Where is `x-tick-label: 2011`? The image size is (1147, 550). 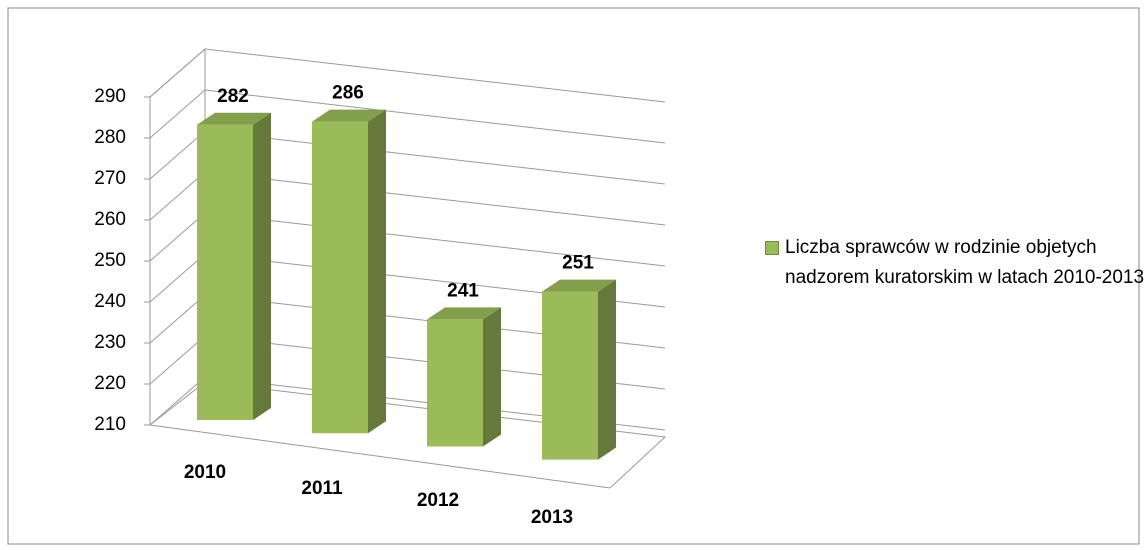
x-tick-label: 2011 is located at coordinates (322, 488).